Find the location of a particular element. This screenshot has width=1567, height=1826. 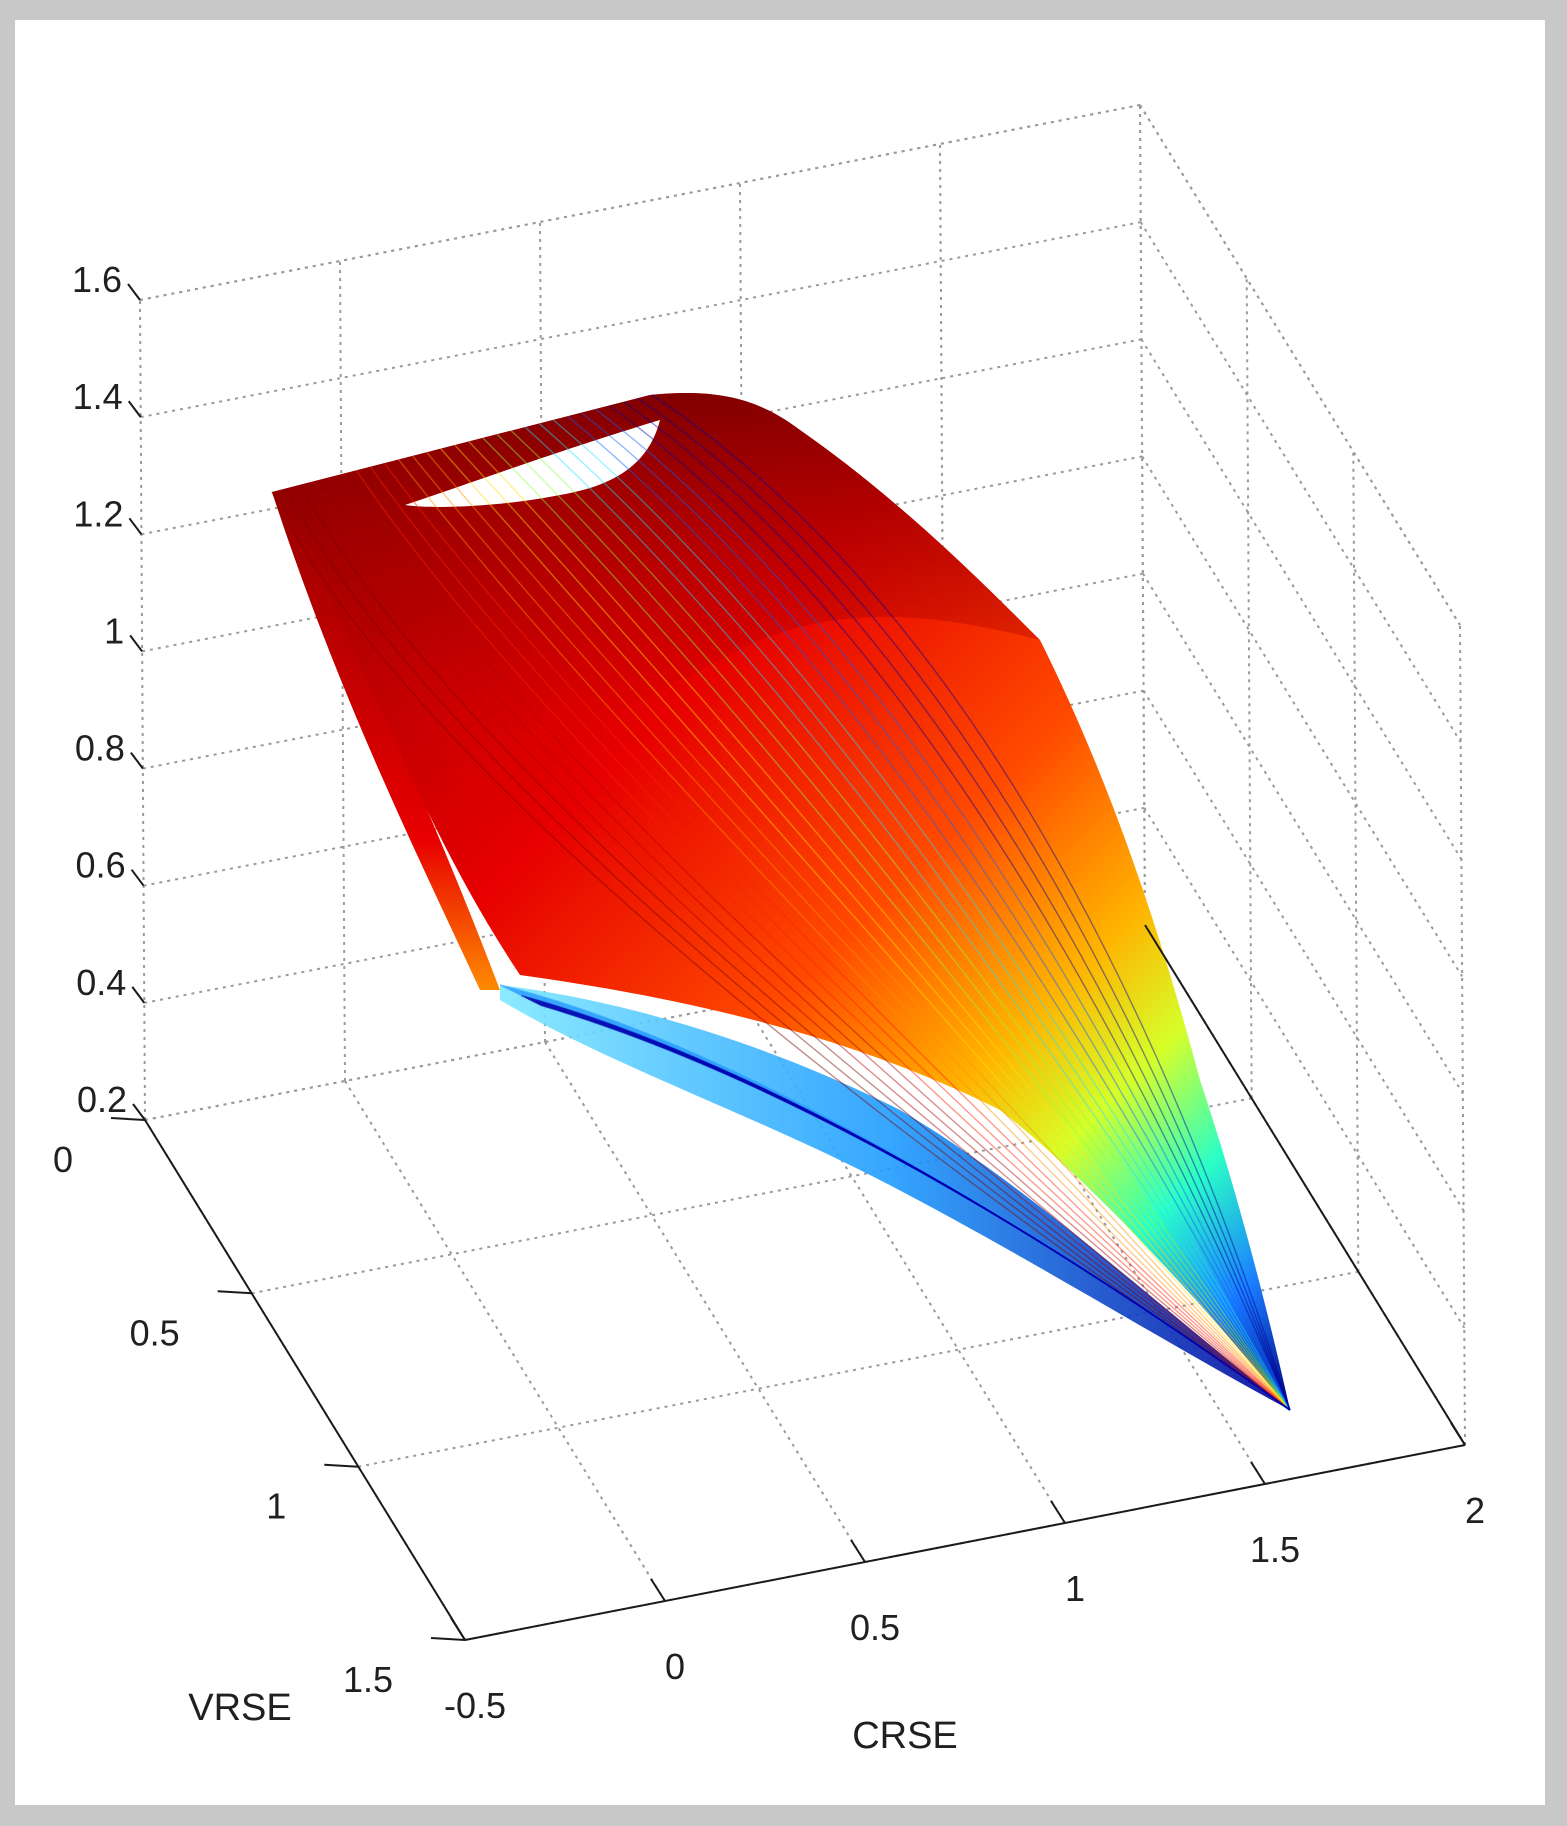

y-tick-label: 1 is located at coordinates (276, 1506).